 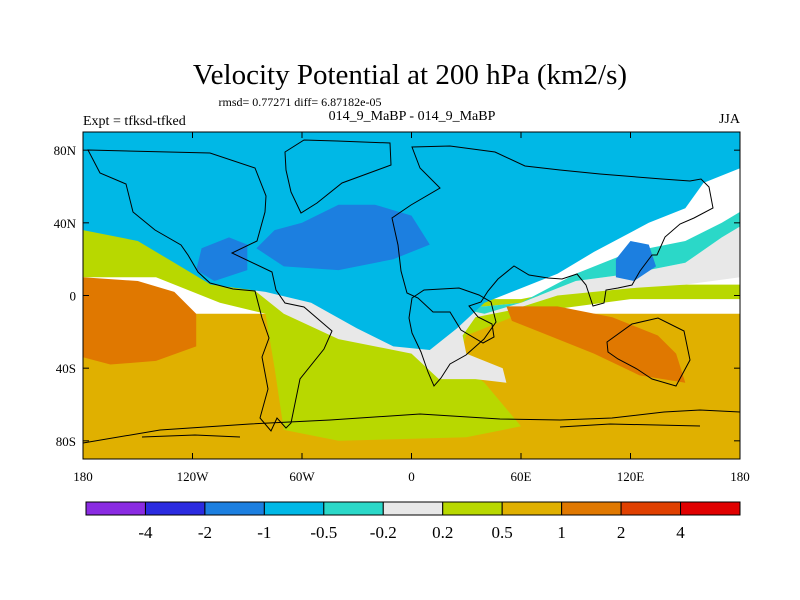 What do you see at coordinates (65, 150) in the screenshot?
I see `y-tick-label-0: 80N` at bounding box center [65, 150].